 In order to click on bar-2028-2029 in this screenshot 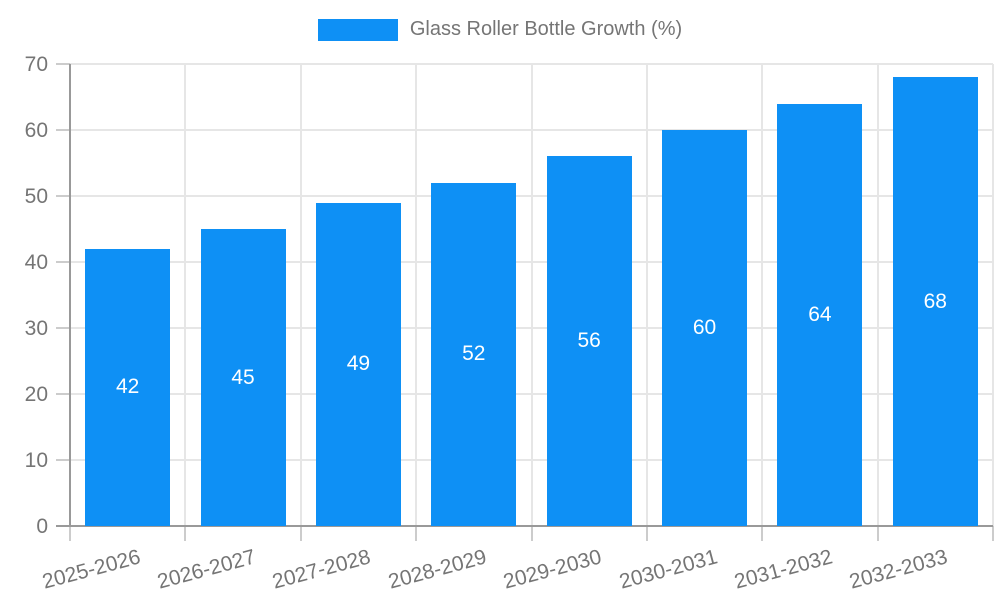, I will do `click(474, 354)`.